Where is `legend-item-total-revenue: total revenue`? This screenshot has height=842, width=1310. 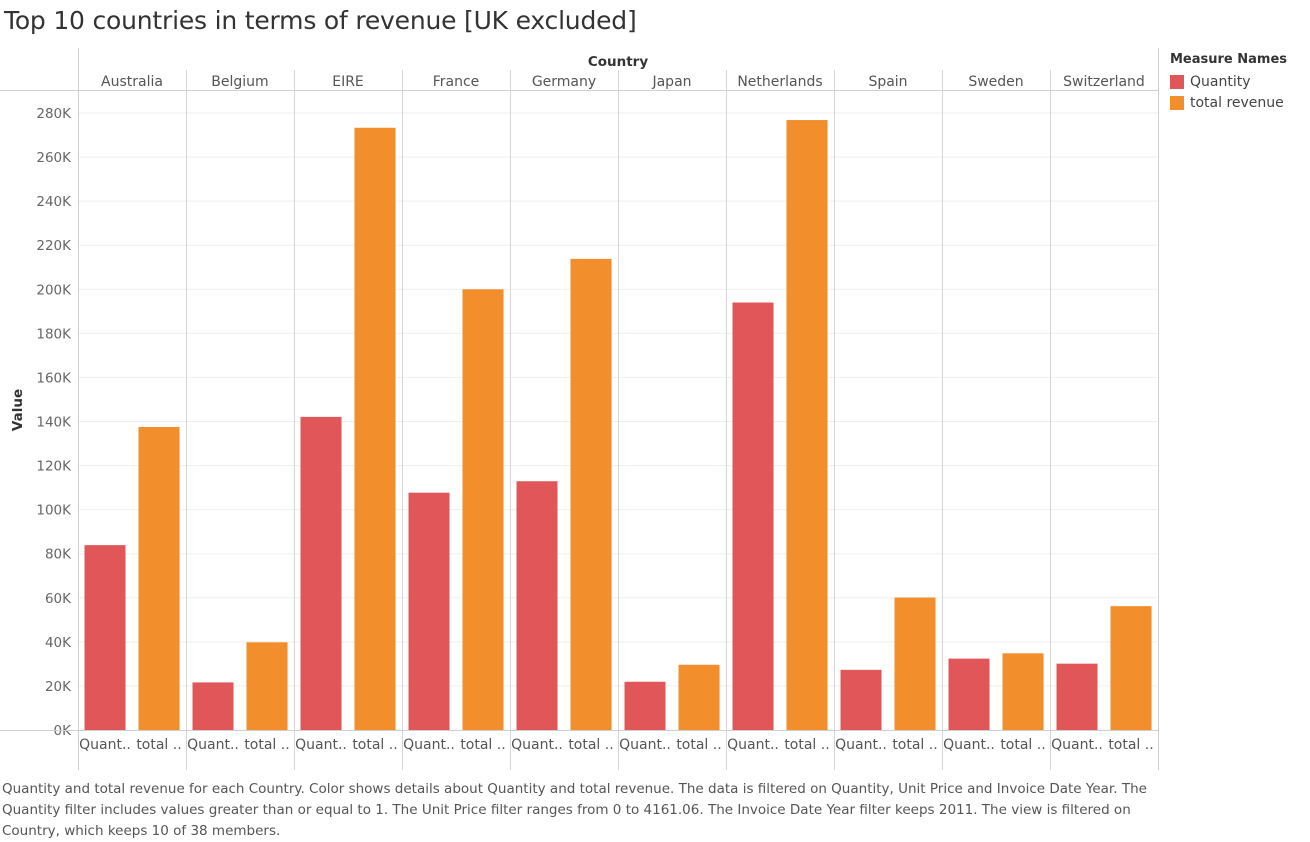
legend-item-total-revenue: total revenue is located at coordinates (1228, 102).